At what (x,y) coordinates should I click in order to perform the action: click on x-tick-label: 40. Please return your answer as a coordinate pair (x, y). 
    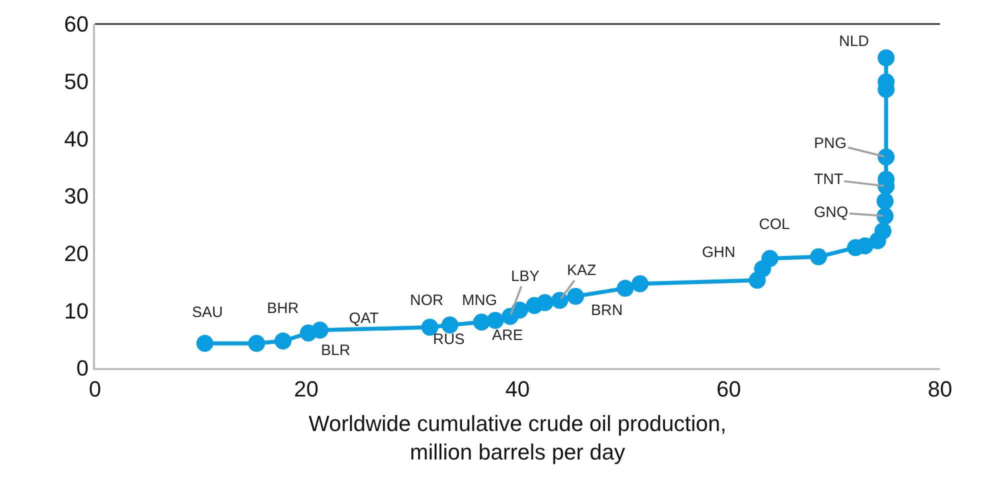
    Looking at the image, I should click on (517, 389).